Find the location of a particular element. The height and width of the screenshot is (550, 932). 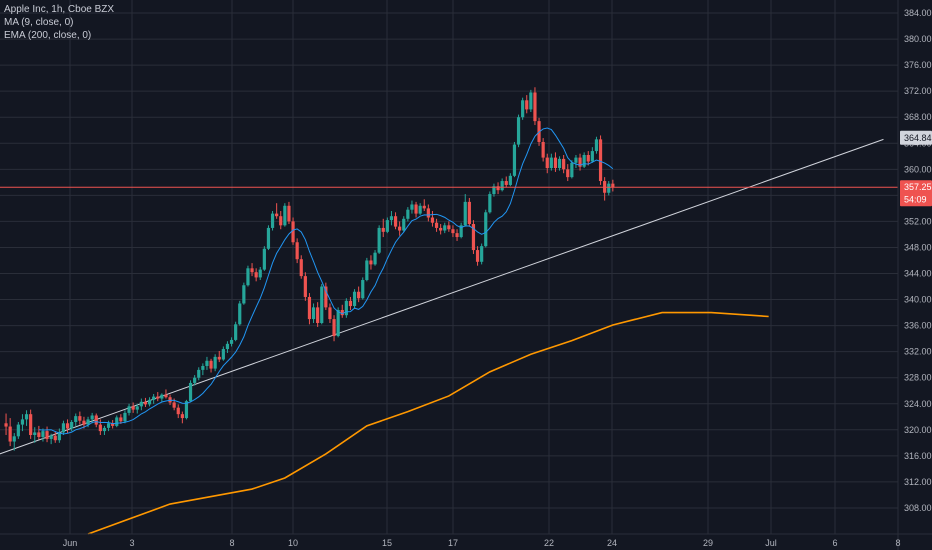

legend-ma: MA (9, close, 0) is located at coordinates (39, 22).